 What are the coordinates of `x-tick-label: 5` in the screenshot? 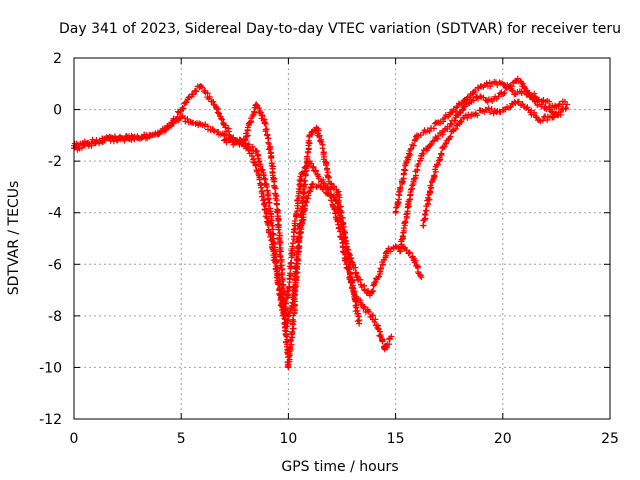 It's located at (181, 439).